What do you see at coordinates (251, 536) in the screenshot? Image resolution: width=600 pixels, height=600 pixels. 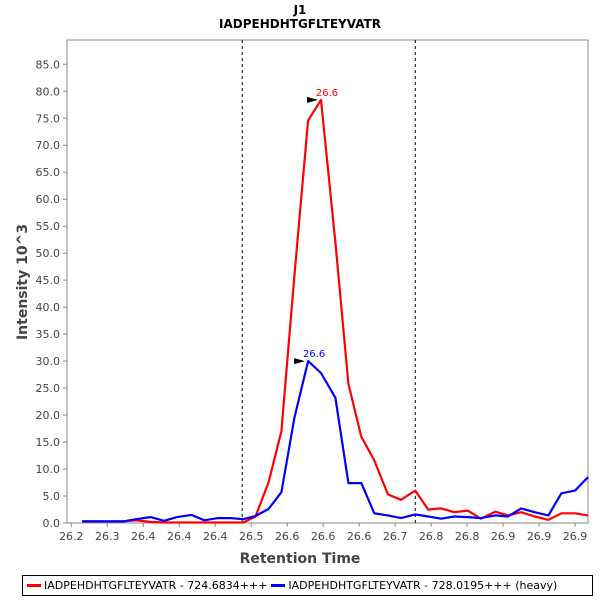 I see `x-tick-label: 26.5` at bounding box center [251, 536].